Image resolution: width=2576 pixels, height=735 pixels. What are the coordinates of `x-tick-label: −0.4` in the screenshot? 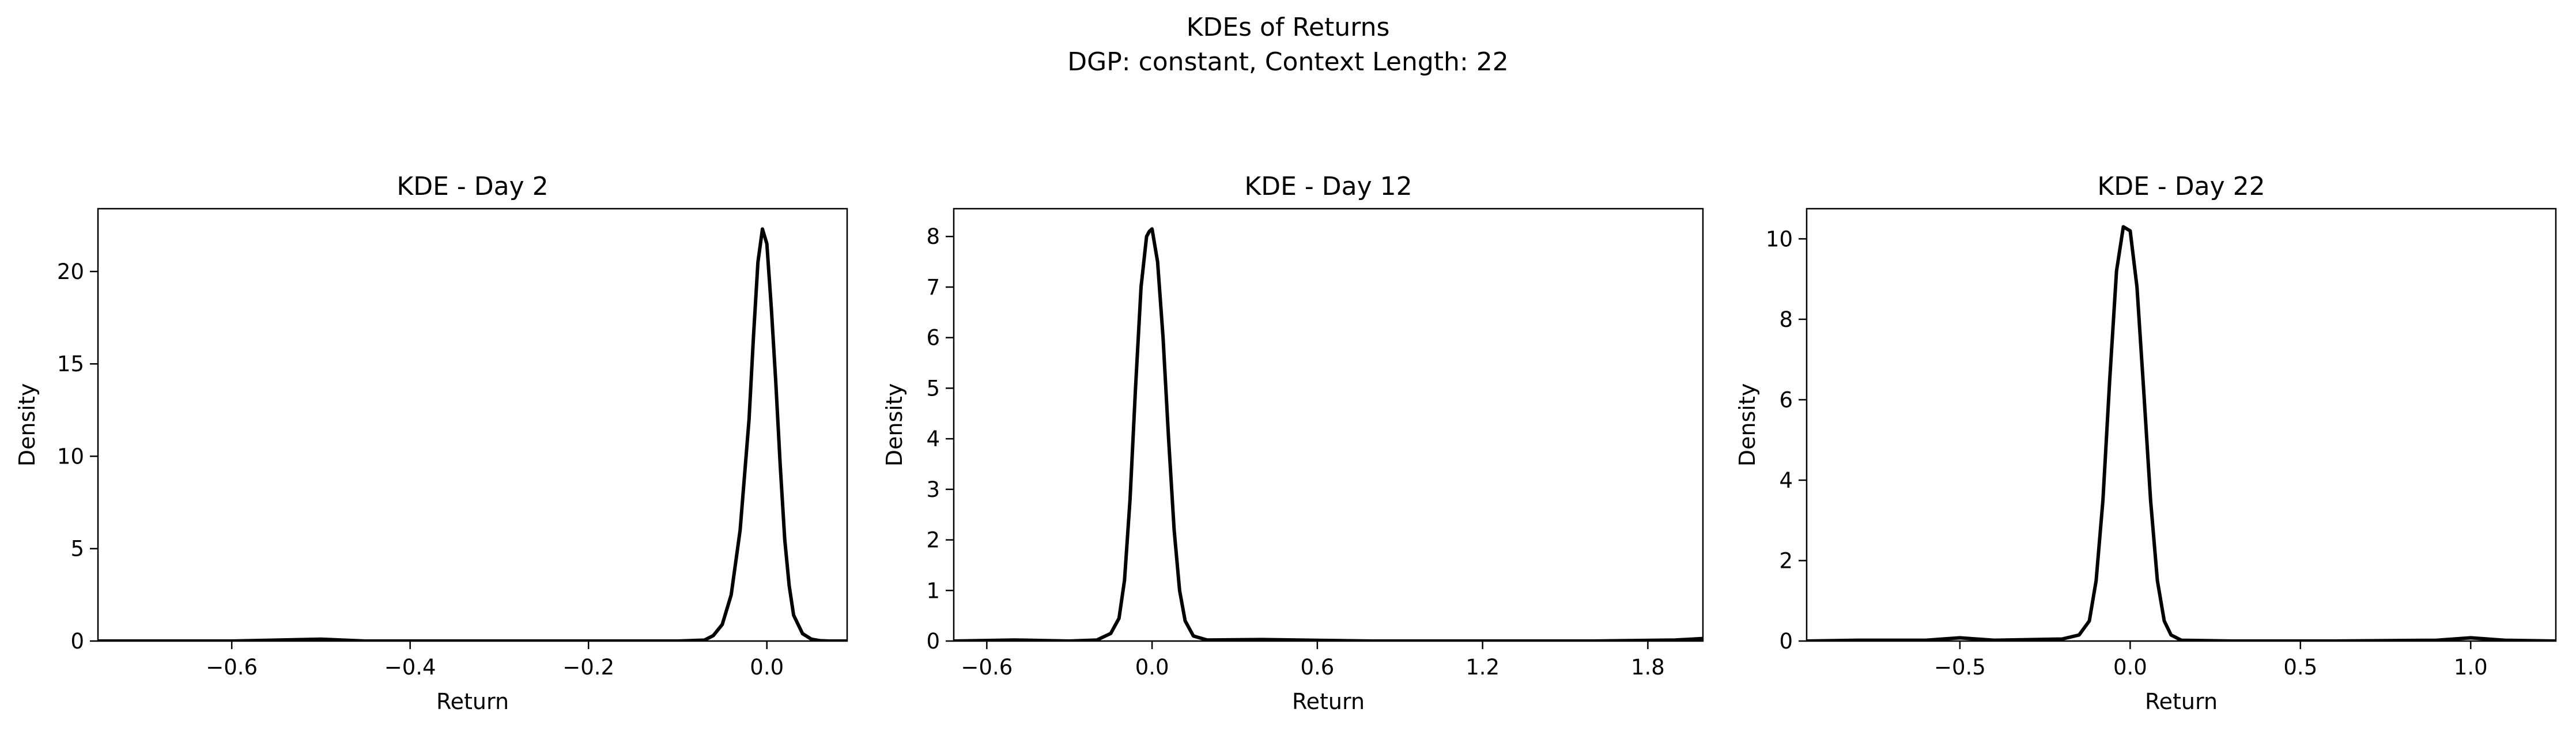 It's located at (410, 667).